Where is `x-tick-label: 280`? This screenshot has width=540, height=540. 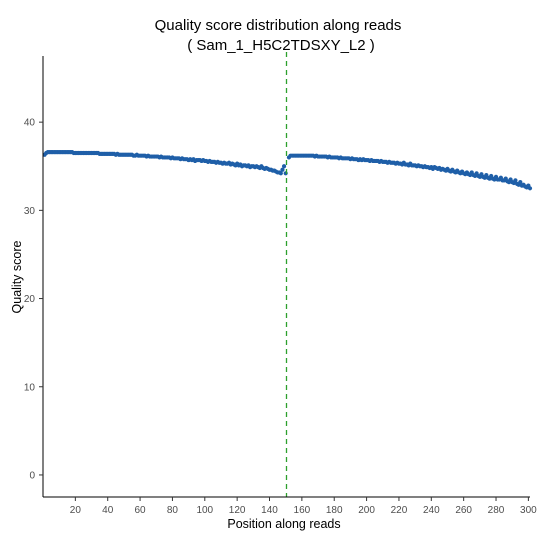 x-tick-label: 280 is located at coordinates (496, 510).